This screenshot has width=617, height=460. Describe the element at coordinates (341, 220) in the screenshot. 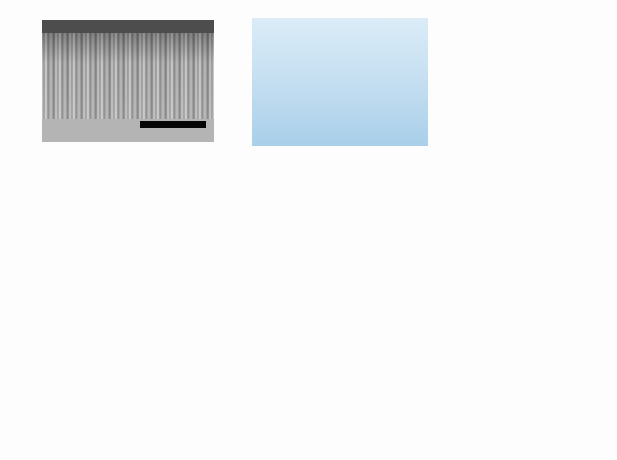

I see `chart-contact-angle-adhesion` at that location.